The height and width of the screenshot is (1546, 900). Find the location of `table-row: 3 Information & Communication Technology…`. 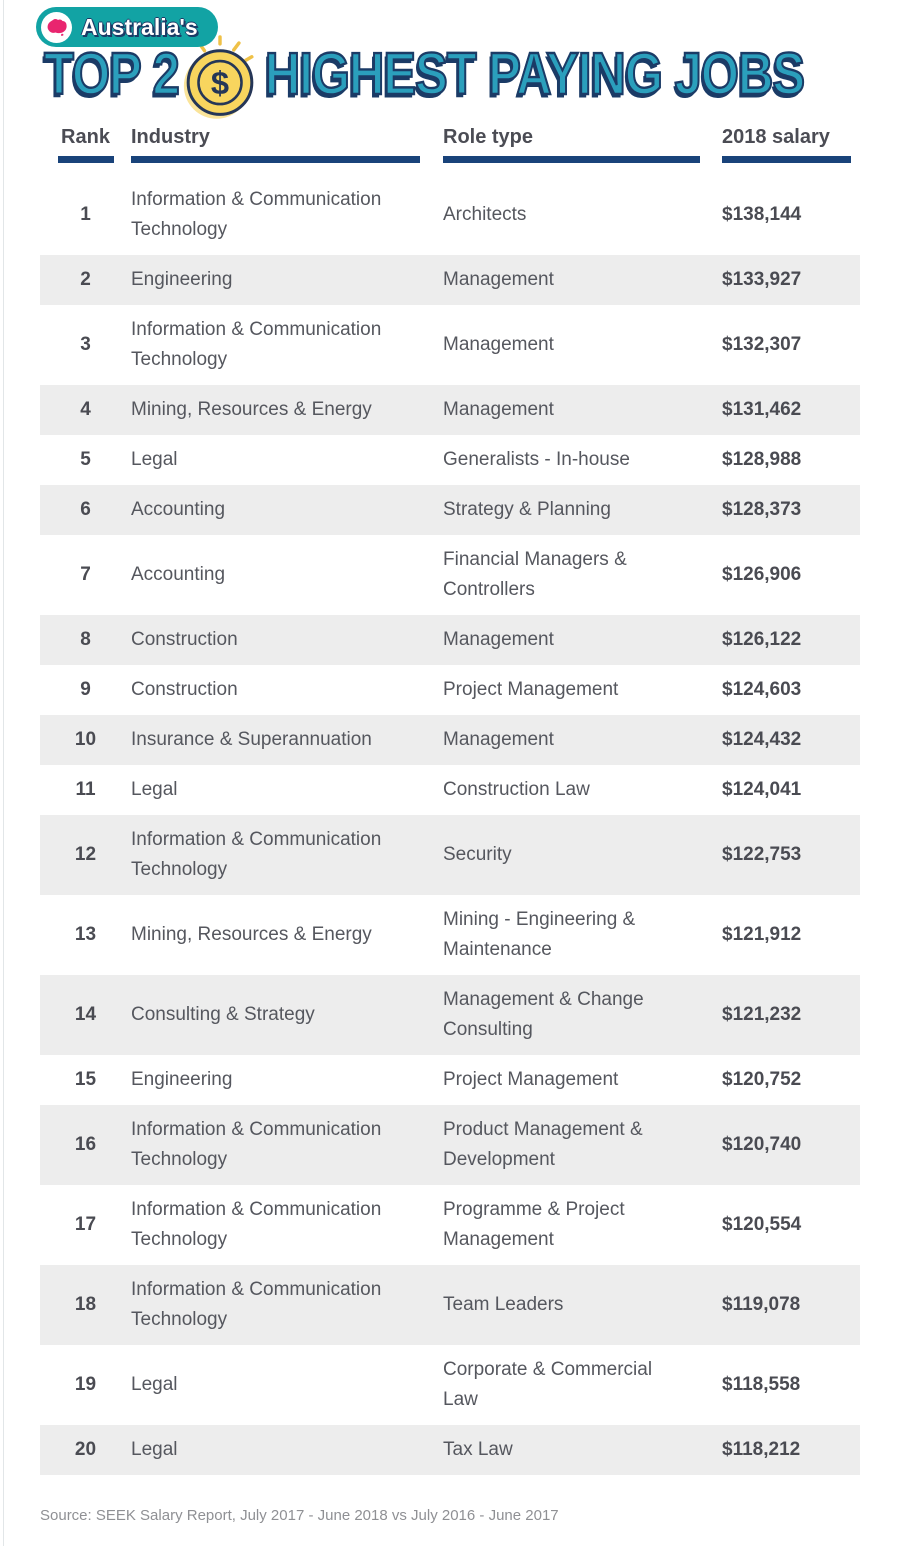

table-row: 3 Information & Communication Technology… is located at coordinates (450, 345).